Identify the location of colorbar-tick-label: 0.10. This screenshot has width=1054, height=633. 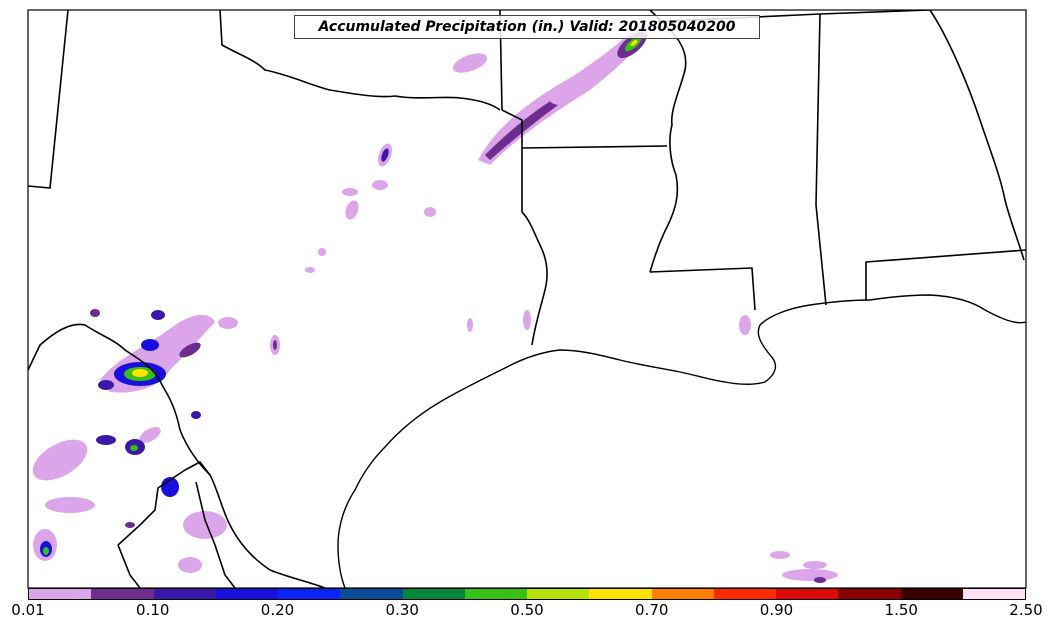
(153, 610).